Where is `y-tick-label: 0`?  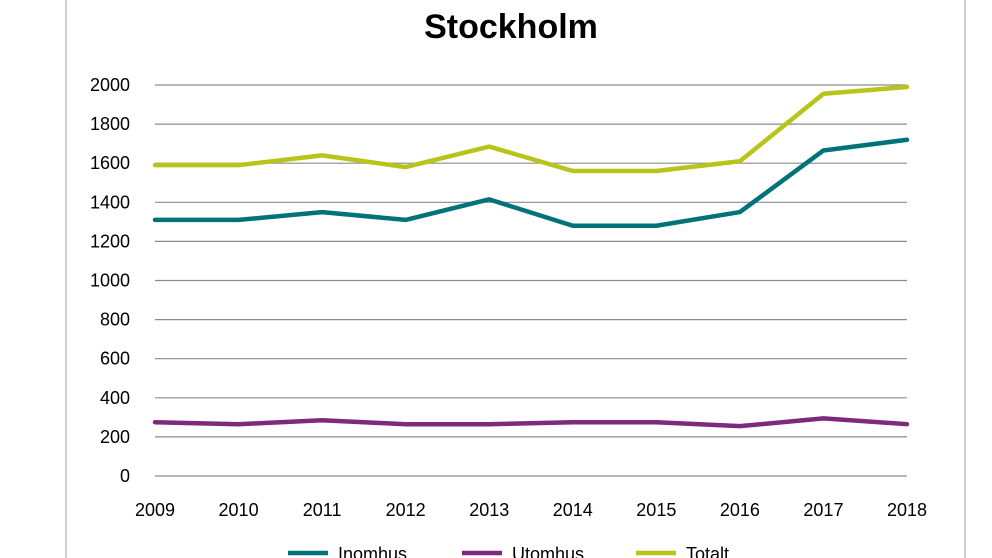
y-tick-label: 0 is located at coordinates (125, 476).